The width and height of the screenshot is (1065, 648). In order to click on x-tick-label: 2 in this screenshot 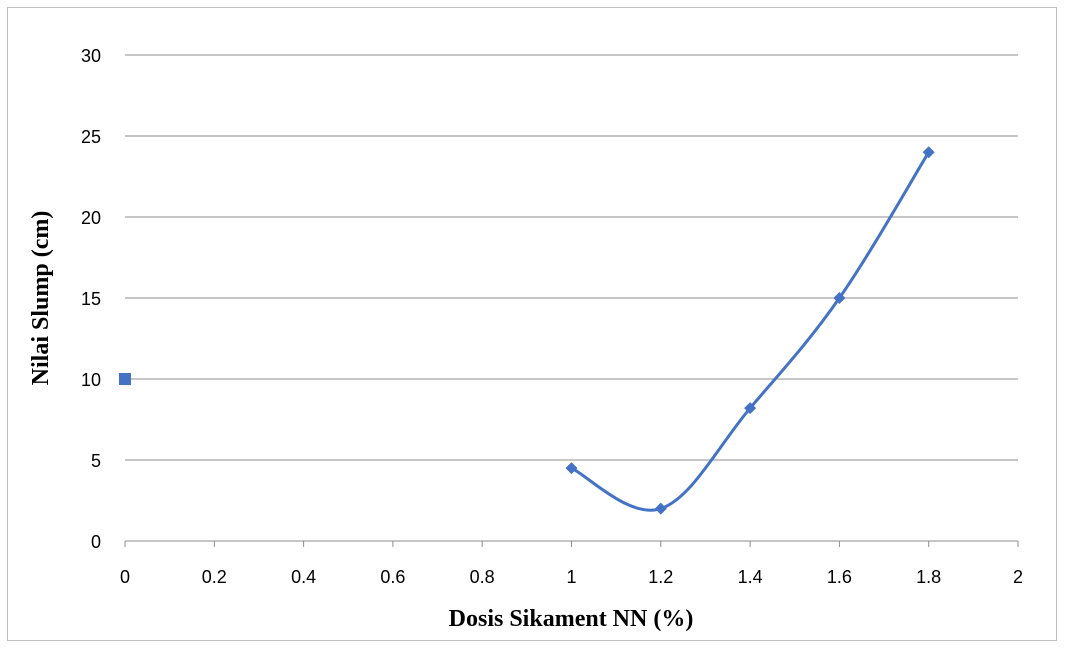, I will do `click(1018, 577)`.